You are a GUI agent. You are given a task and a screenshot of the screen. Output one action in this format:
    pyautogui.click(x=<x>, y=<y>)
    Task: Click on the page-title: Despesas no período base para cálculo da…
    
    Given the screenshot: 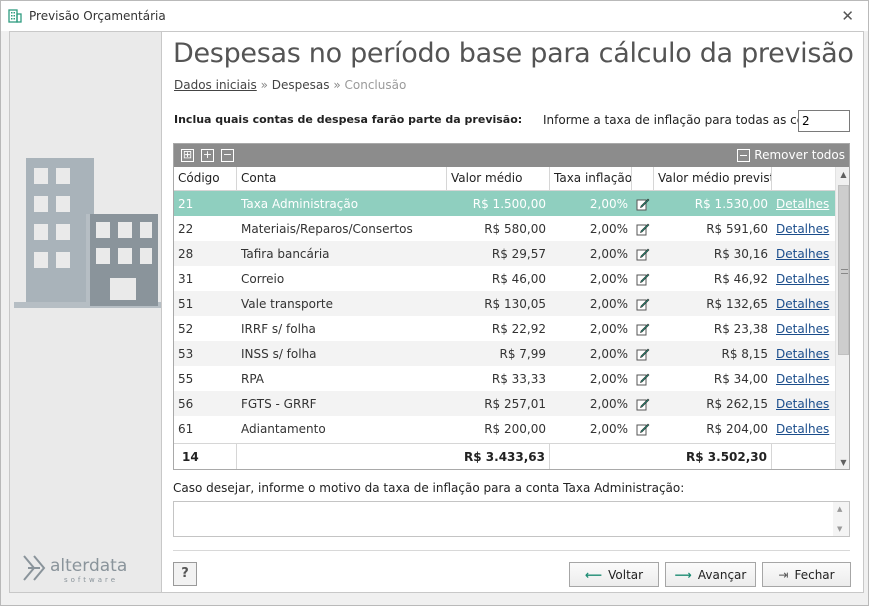 What is the action you would take?
    pyautogui.click(x=513, y=53)
    